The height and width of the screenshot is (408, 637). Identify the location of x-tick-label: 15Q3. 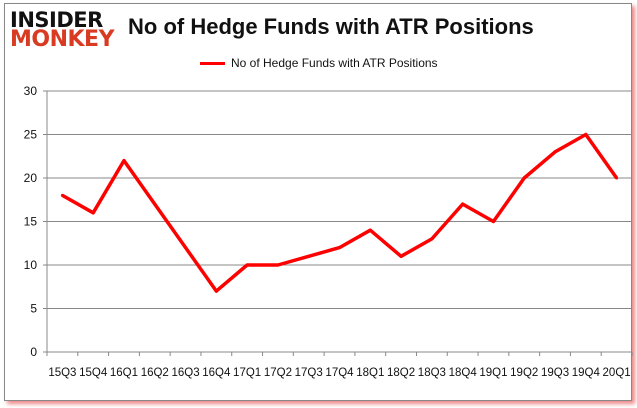
(62, 373).